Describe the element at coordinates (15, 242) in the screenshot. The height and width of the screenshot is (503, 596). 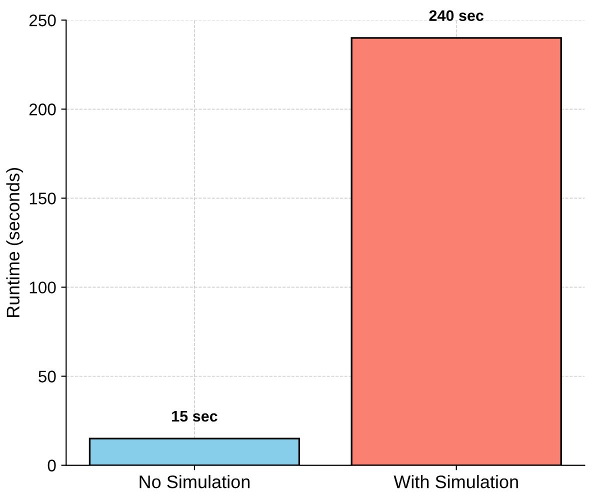
I see `y-axis-title: Runtime (seconds)` at that location.